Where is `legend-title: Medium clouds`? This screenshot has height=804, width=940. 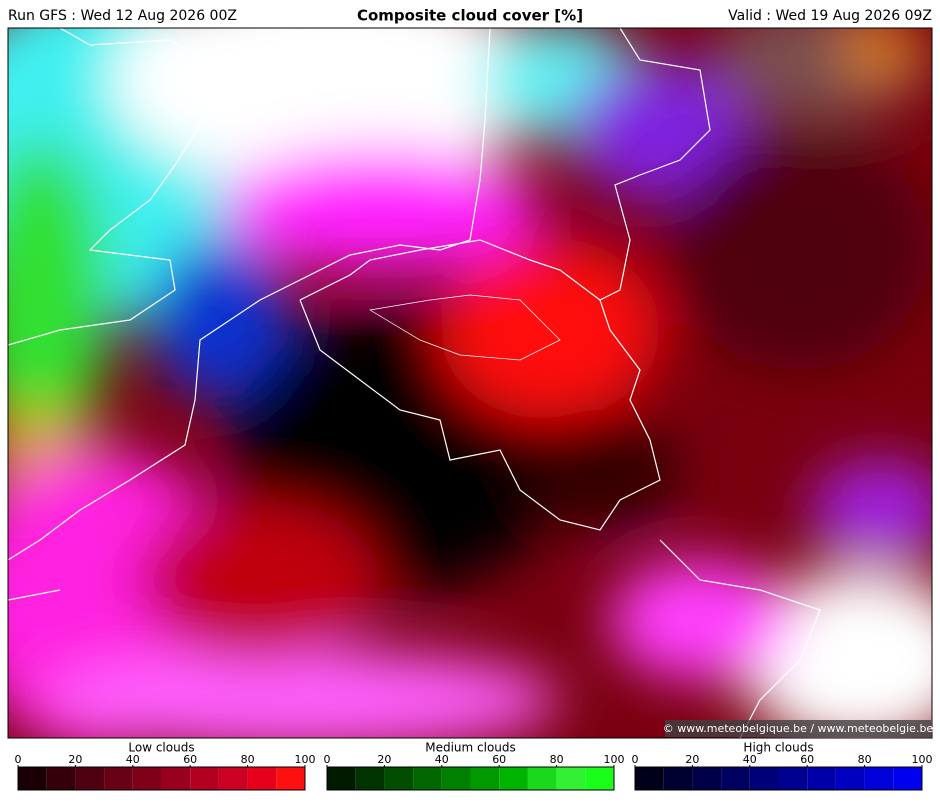 legend-title: Medium clouds is located at coordinates (470, 748).